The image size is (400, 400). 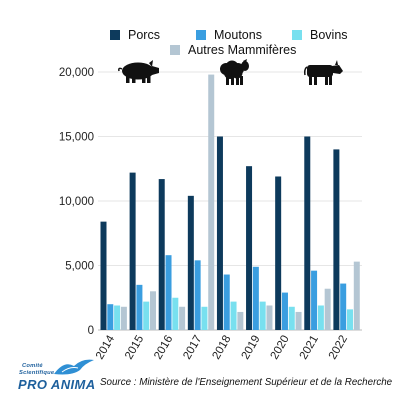 What do you see at coordinates (309, 348) in the screenshot?
I see `x-tick-label: 2021` at bounding box center [309, 348].